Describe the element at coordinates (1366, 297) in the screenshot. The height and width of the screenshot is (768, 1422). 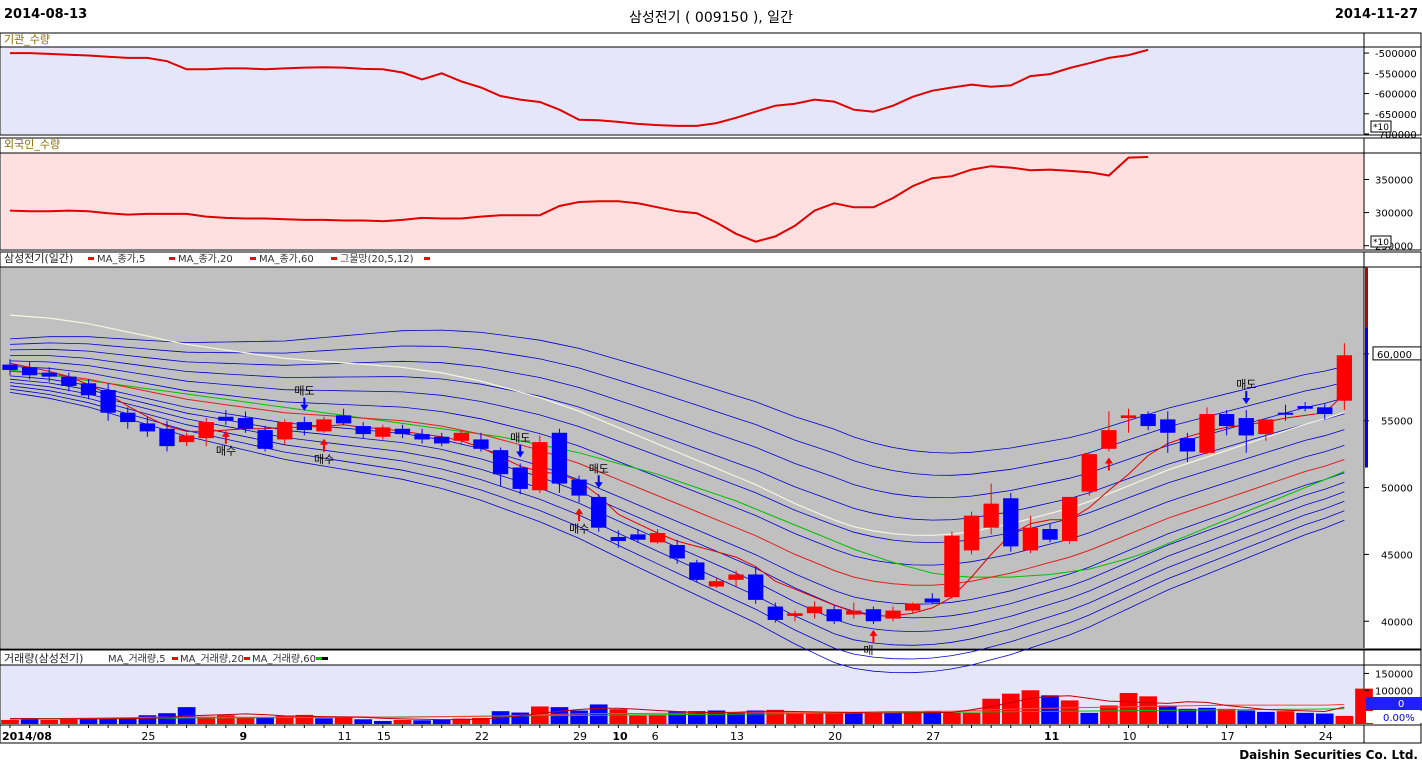
I see `axis-range-bar-up` at that location.